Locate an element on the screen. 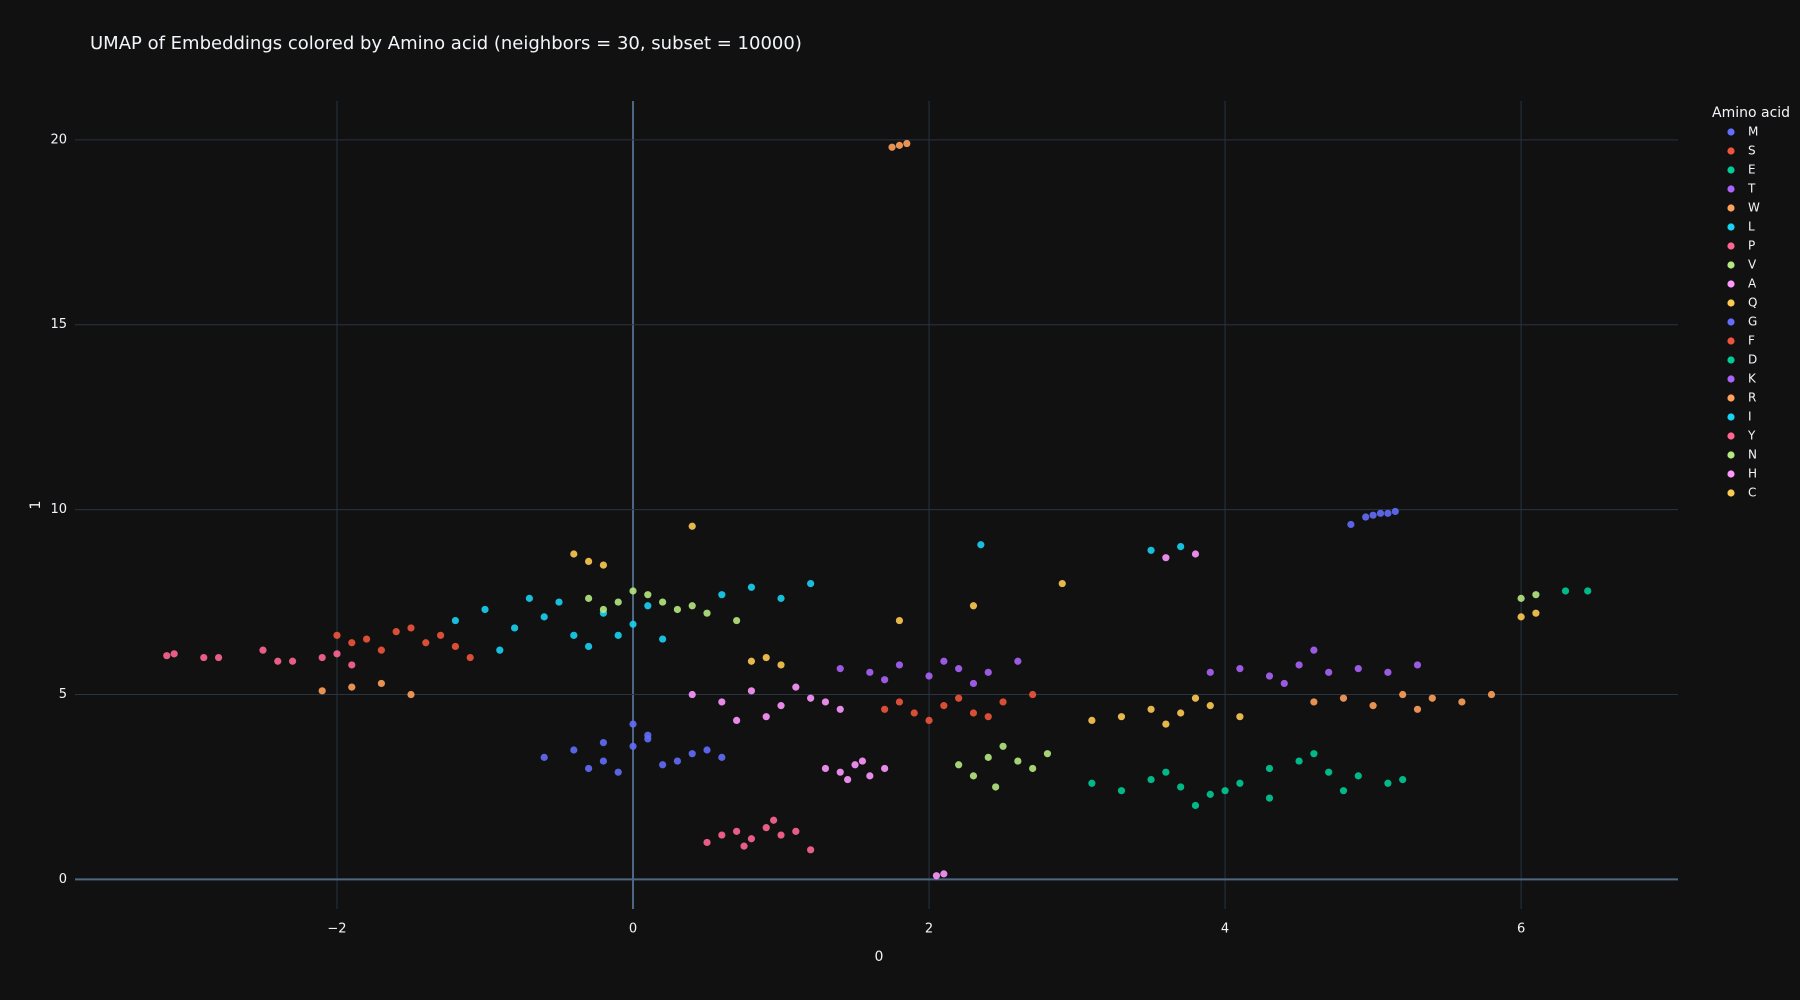  legend-label: V is located at coordinates (1752, 265).